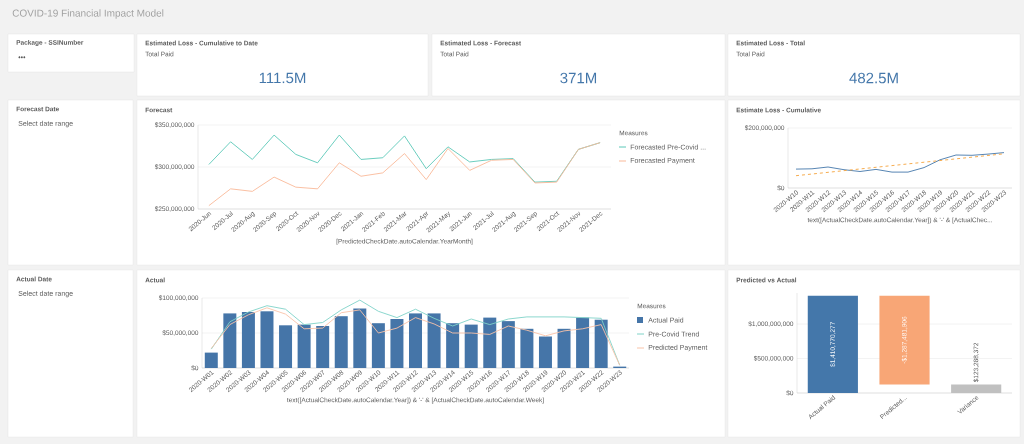  I want to click on line-series, so click(404, 174).